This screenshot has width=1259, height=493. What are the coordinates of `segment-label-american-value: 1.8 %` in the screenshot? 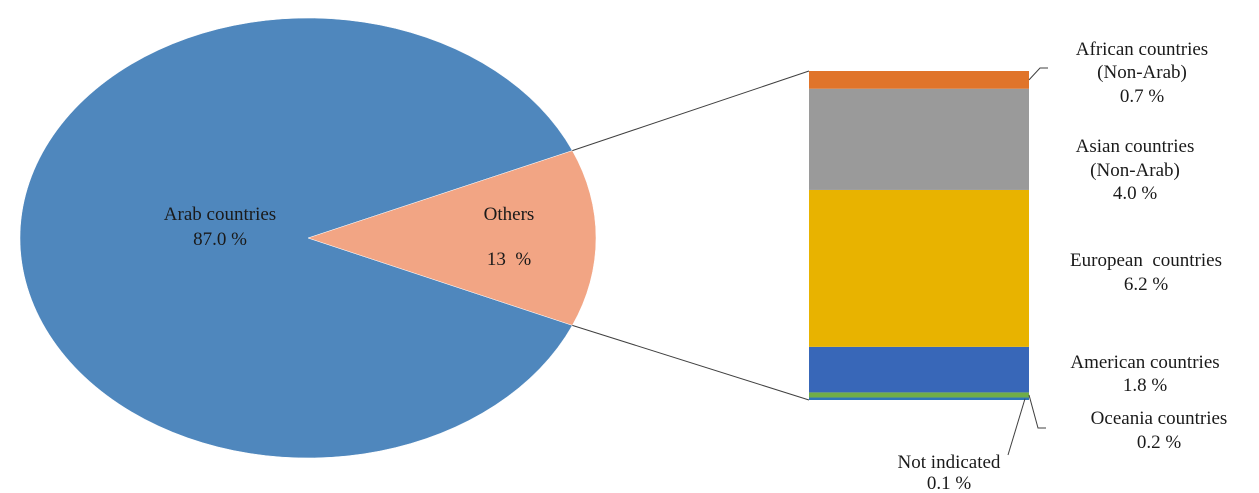 It's located at (1145, 385).